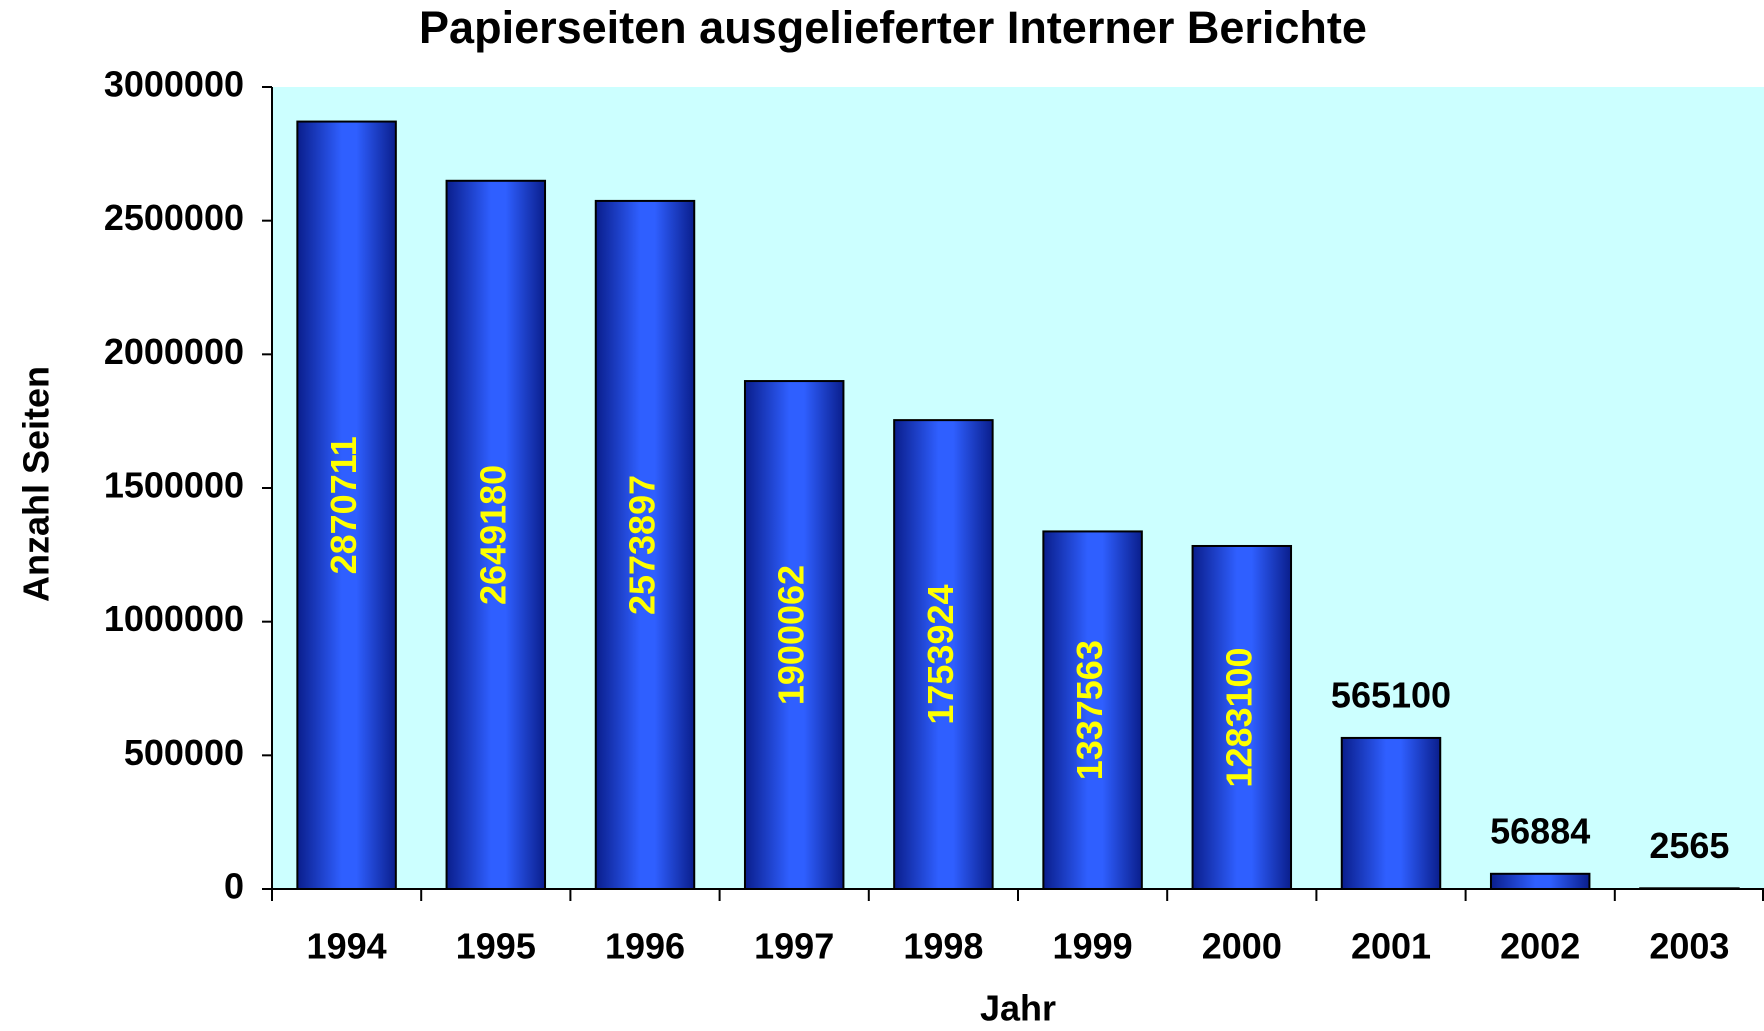  I want to click on data-label: 2573897, so click(642, 545).